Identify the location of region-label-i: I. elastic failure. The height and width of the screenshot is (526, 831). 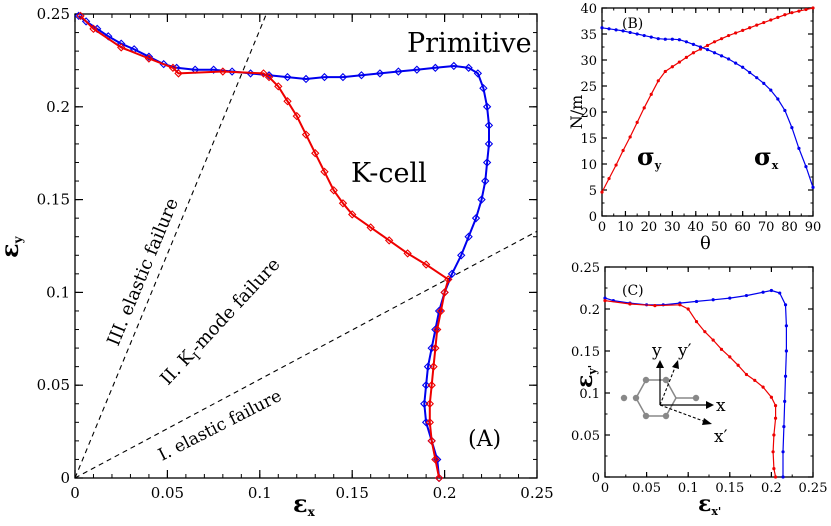
(220, 425).